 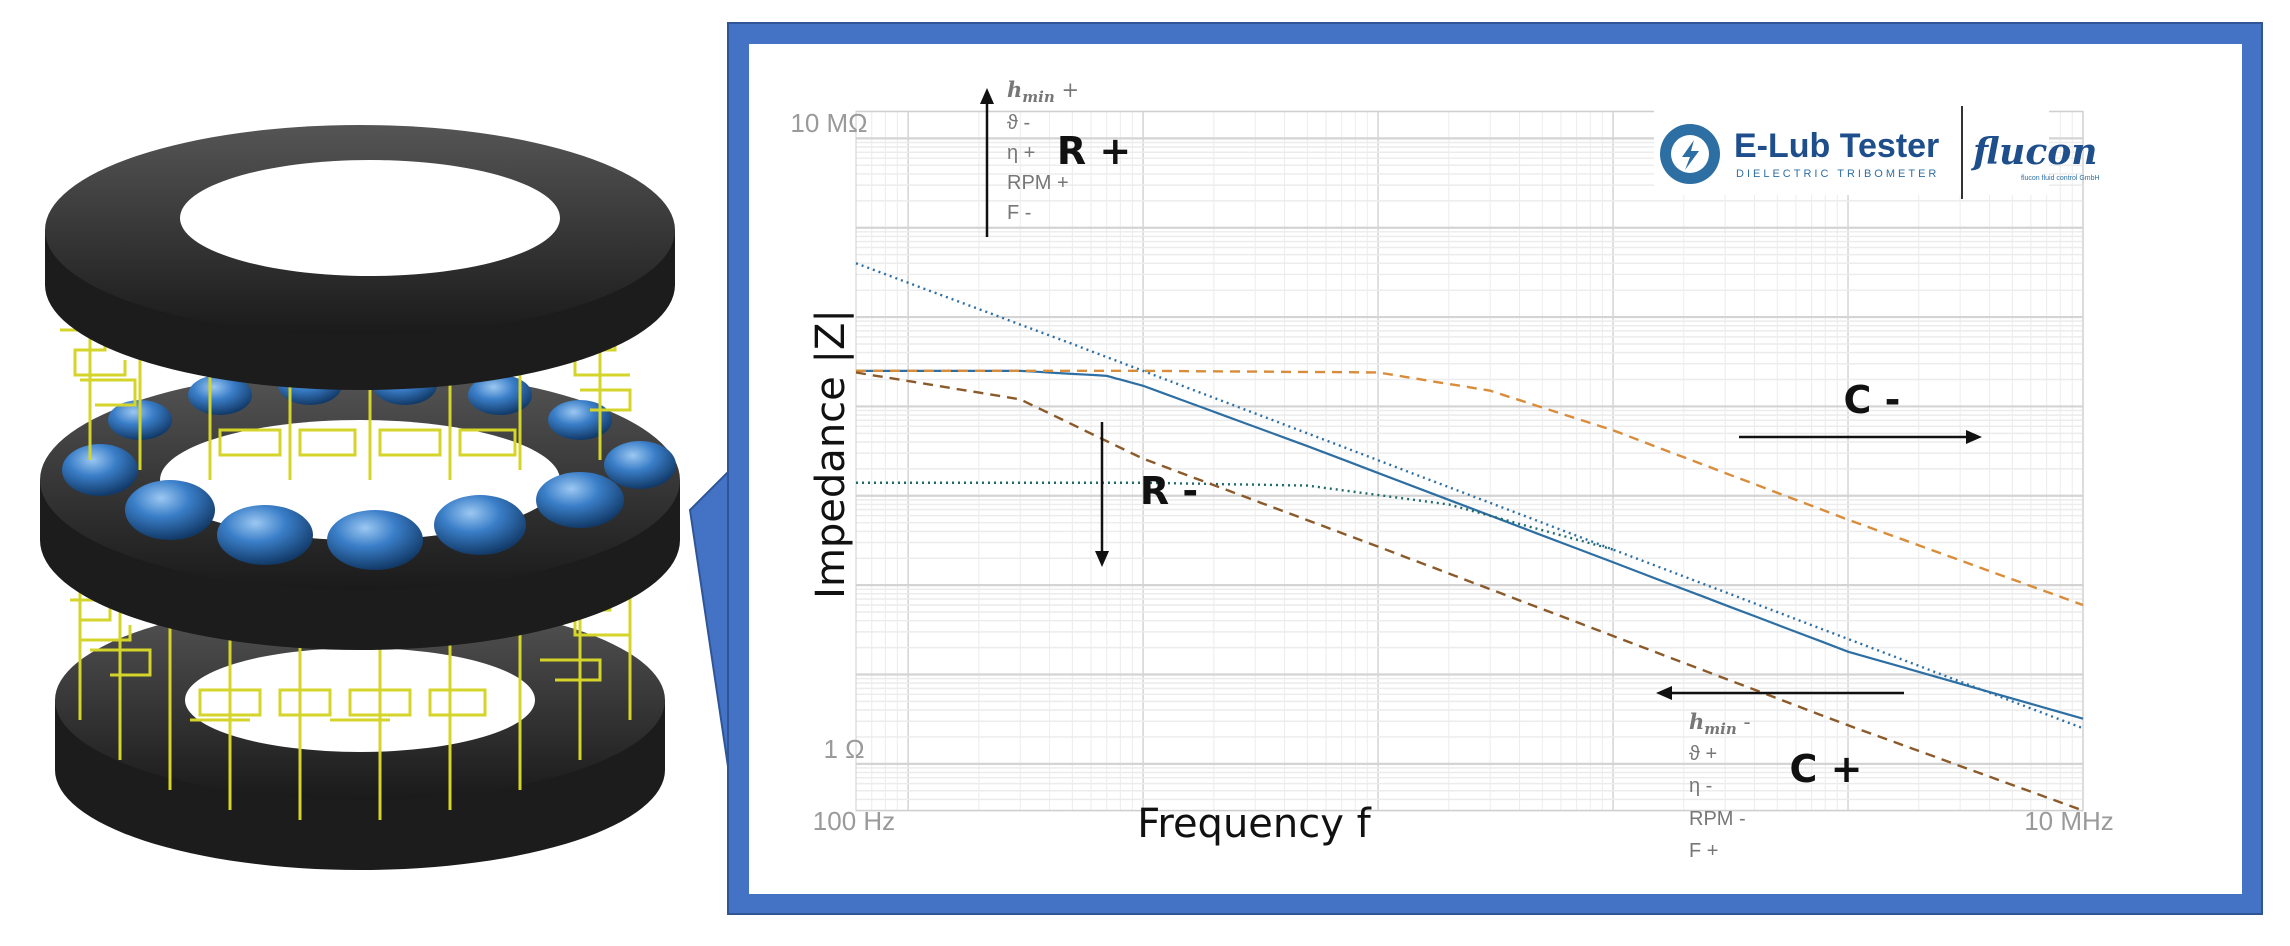 I want to click on c-plus-param-3: RPM -, so click(x=1717, y=819).